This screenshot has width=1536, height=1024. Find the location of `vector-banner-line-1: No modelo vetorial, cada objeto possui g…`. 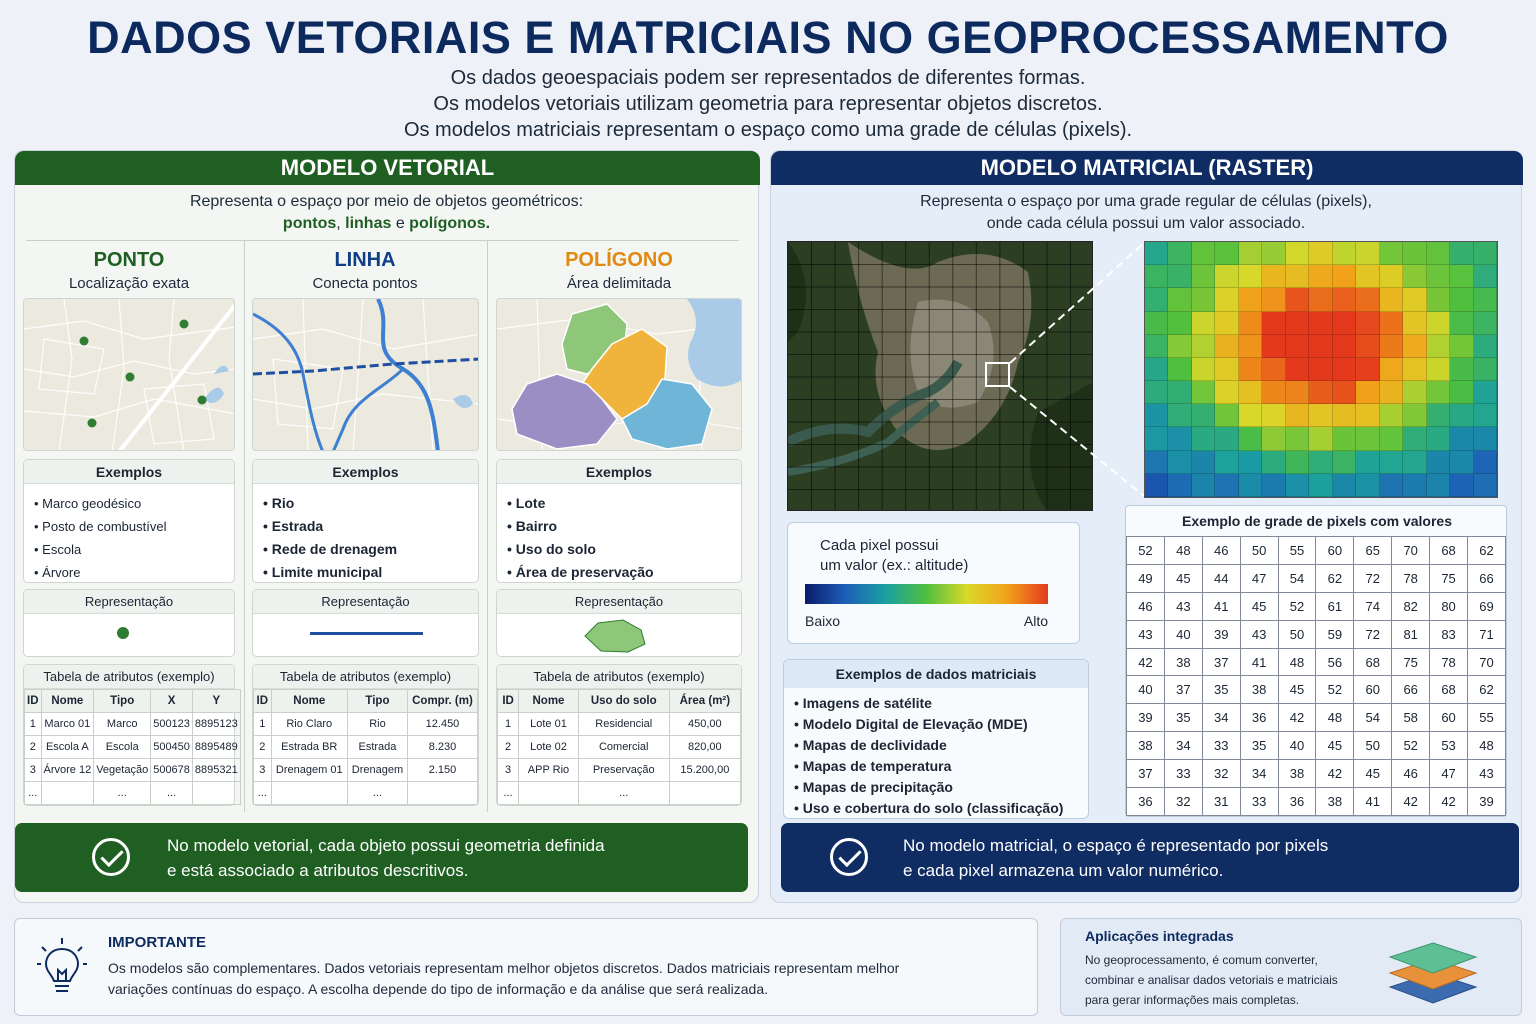

vector-banner-line-1: No modelo vetorial, cada objeto possui g… is located at coordinates (386, 845).